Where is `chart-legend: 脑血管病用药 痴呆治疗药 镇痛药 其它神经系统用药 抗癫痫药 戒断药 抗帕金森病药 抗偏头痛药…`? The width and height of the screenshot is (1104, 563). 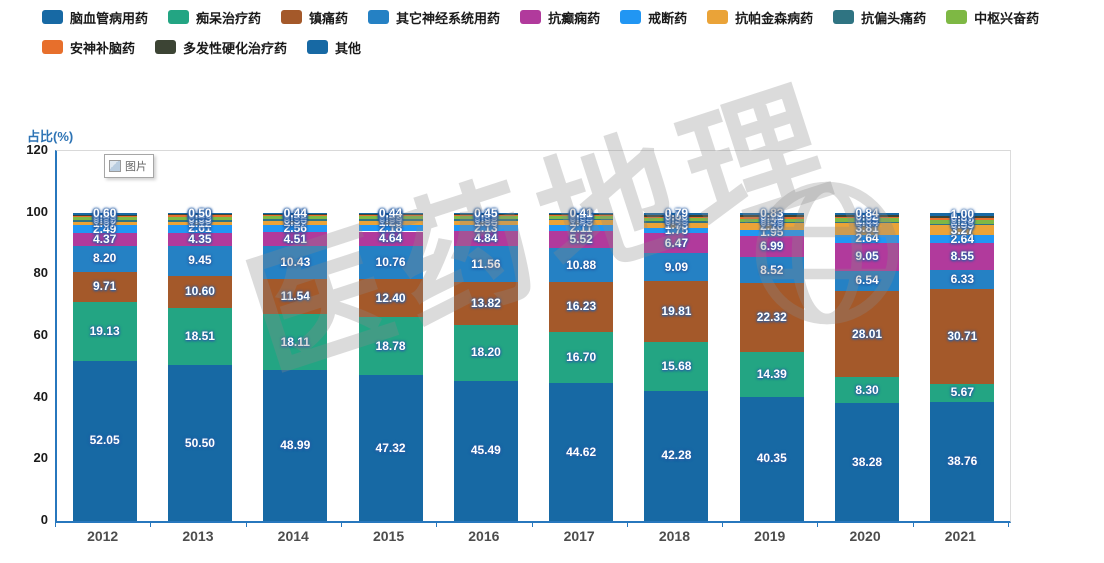 chart-legend: 脑血管病用药 痴呆治疗药 镇痛药 其它神经系统用药 抗癫痫药 戒断药 抗帕金森病药 抗偏头痛药… is located at coordinates (573, 32).